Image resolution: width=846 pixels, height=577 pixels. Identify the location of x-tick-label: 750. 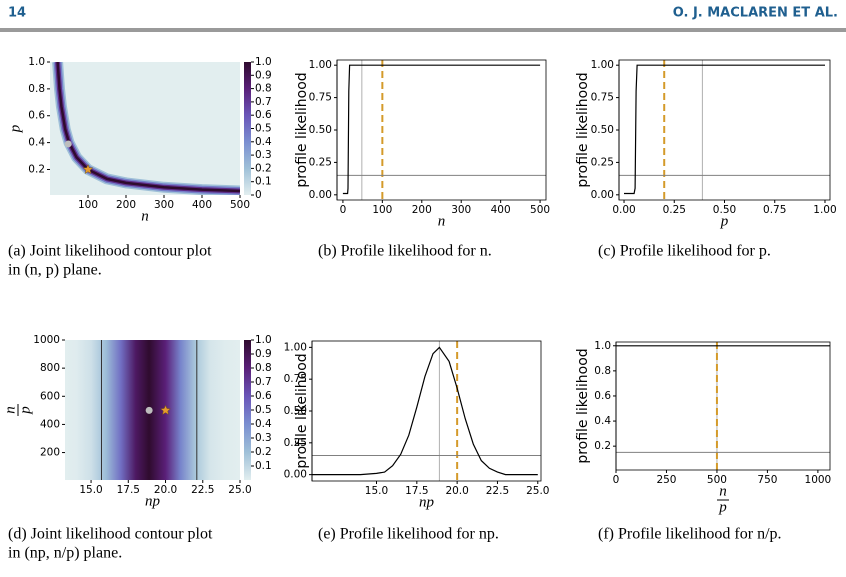
(767, 480).